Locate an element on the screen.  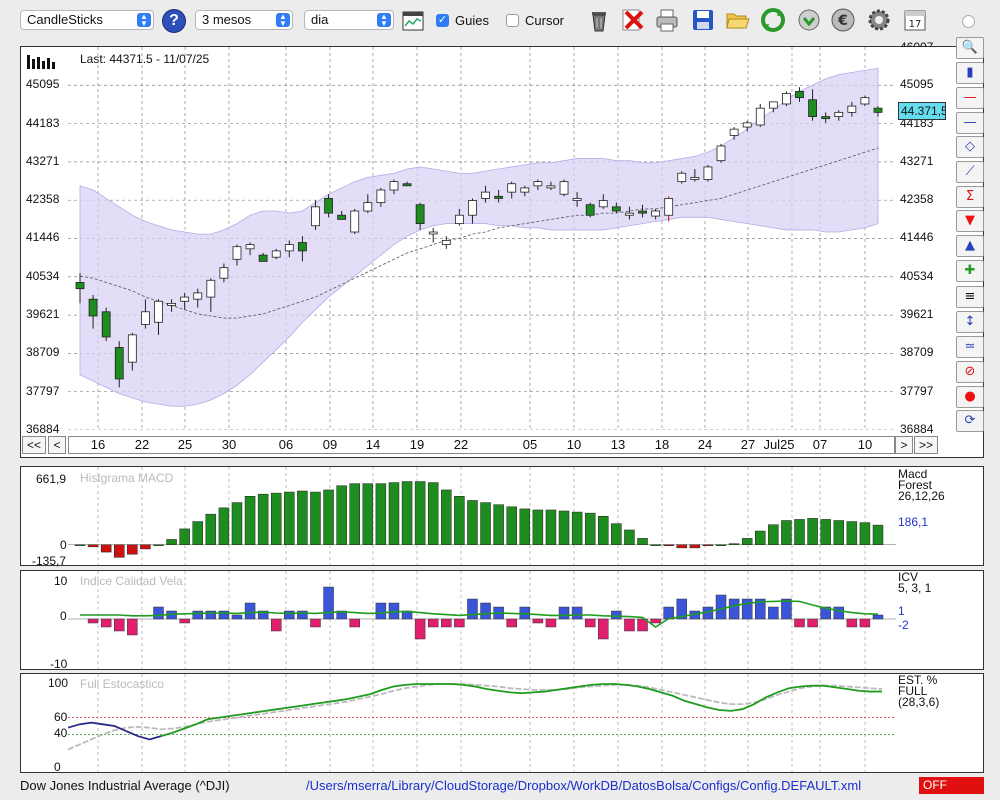
cursor-checkbox is located at coordinates (512, 20).